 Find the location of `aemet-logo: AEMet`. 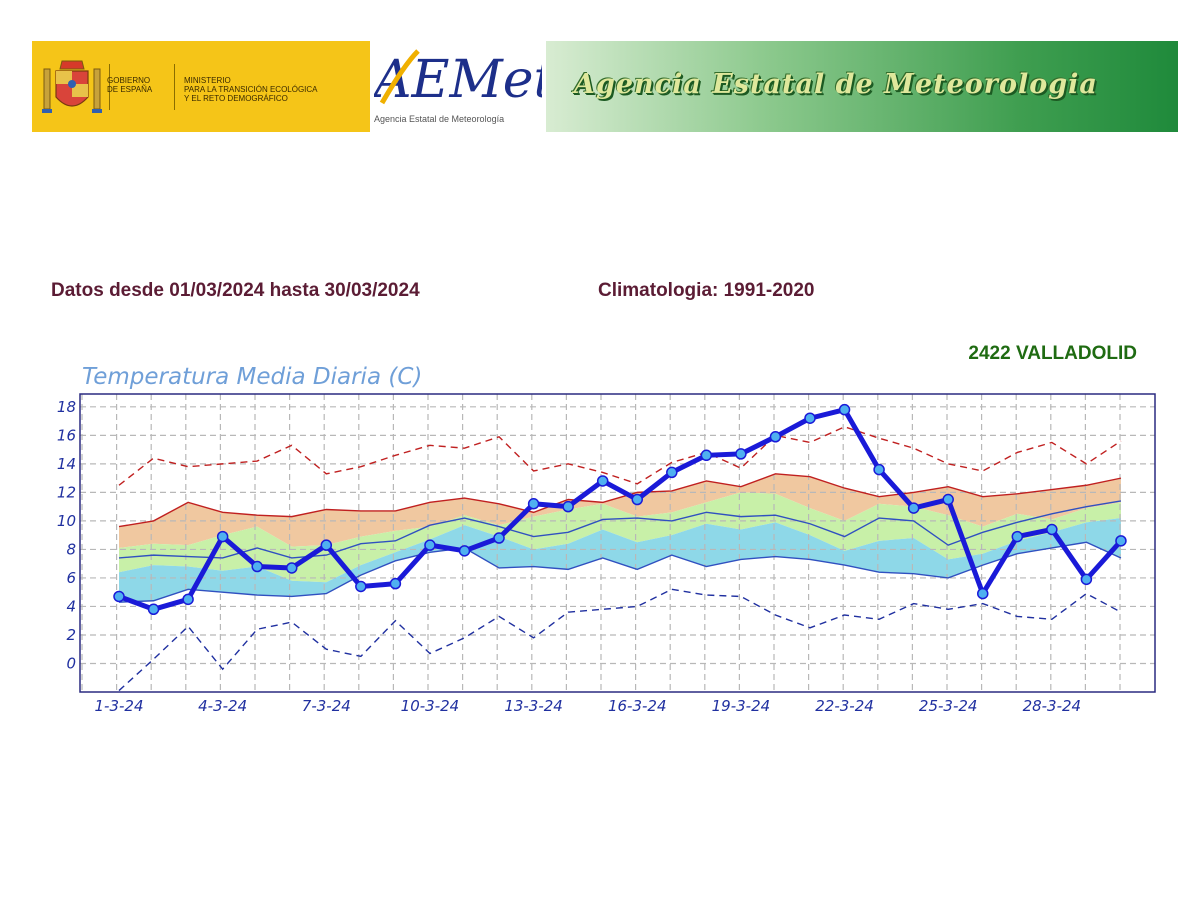

aemet-logo: AEMet is located at coordinates (458, 79).